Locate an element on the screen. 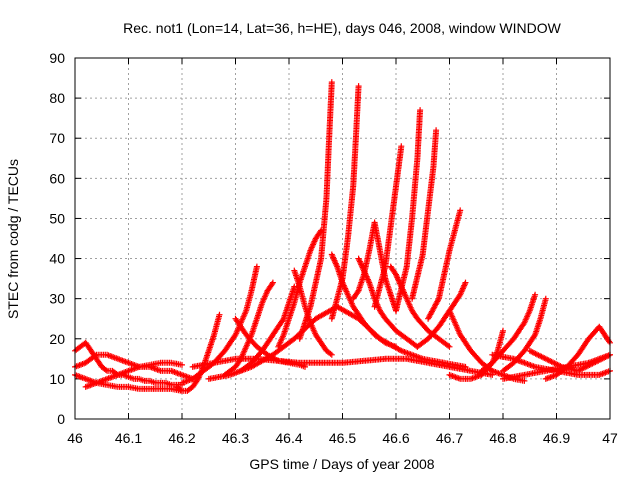 This screenshot has height=480, width=640. x-tick-label: 46.1 is located at coordinates (128, 438).